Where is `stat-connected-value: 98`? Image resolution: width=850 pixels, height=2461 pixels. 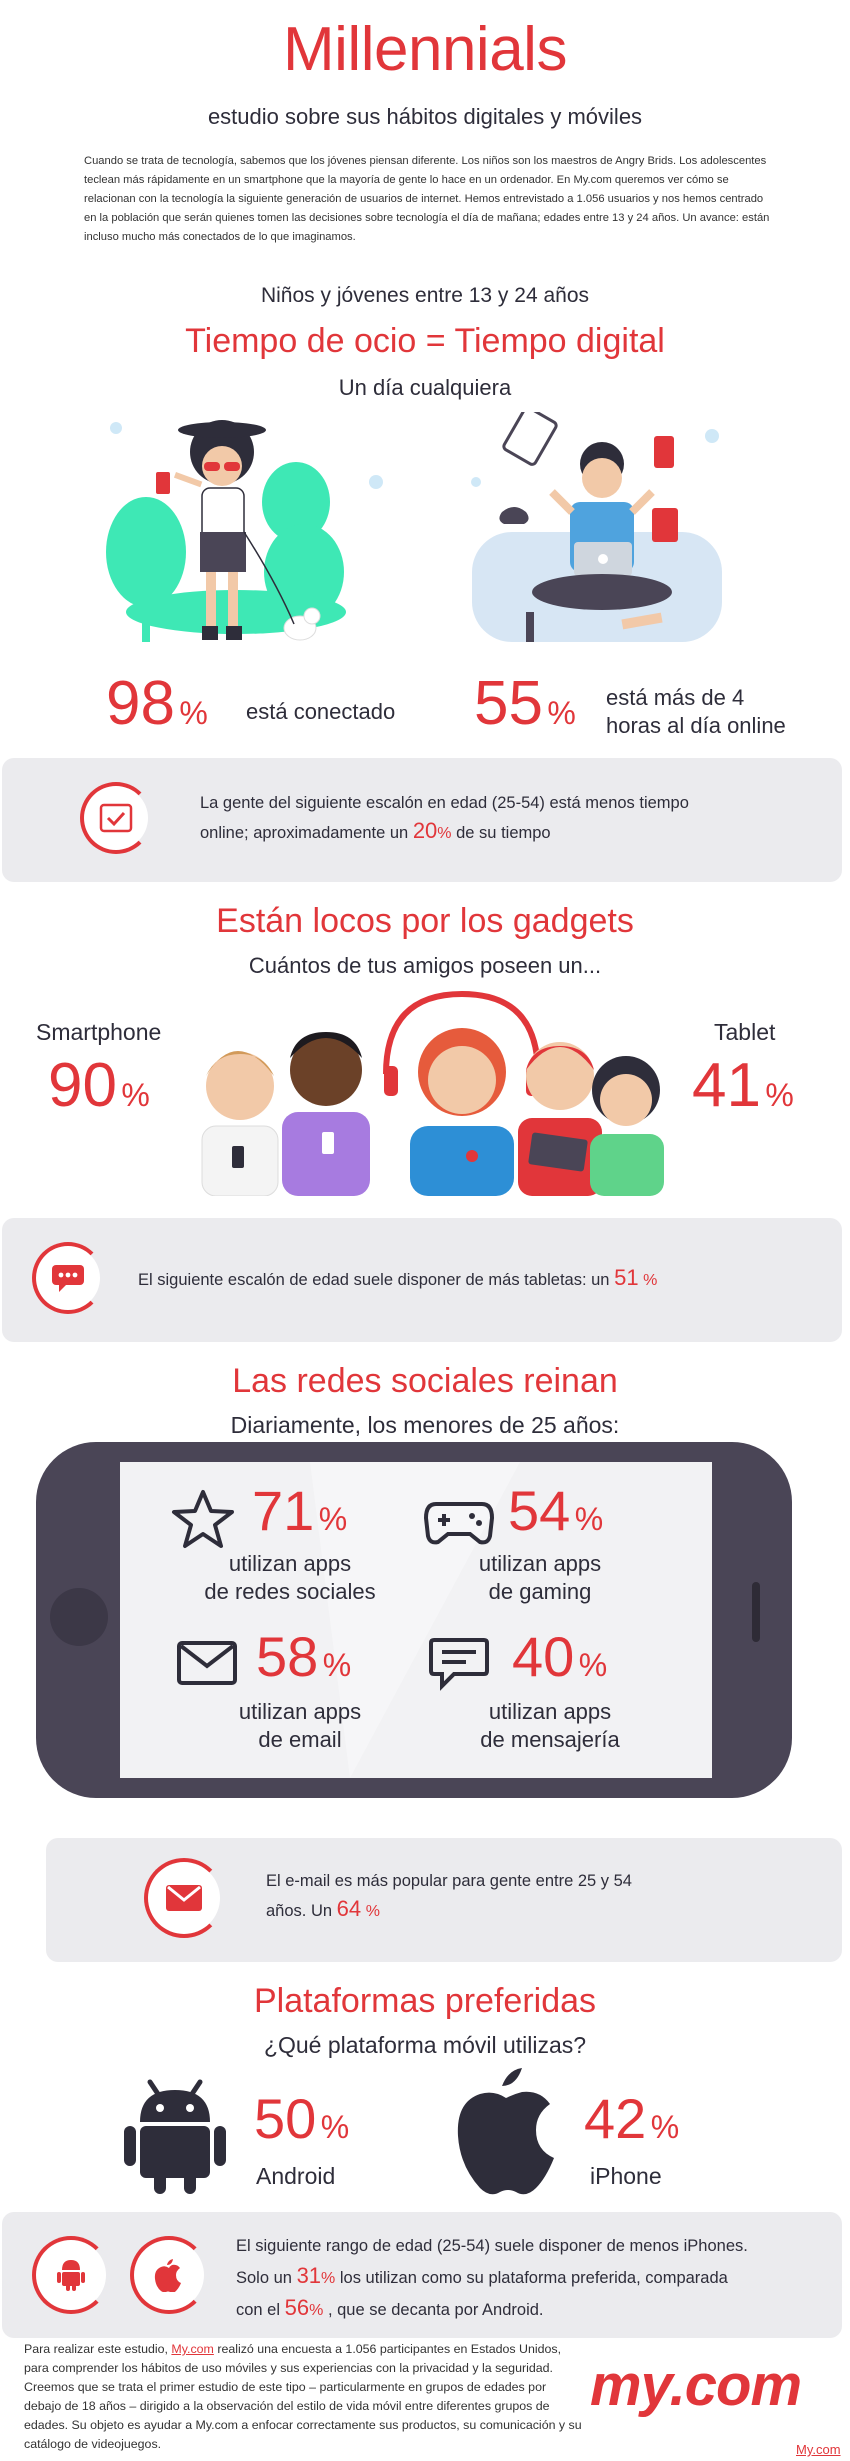
stat-connected-value: 98 is located at coordinates (140, 703).